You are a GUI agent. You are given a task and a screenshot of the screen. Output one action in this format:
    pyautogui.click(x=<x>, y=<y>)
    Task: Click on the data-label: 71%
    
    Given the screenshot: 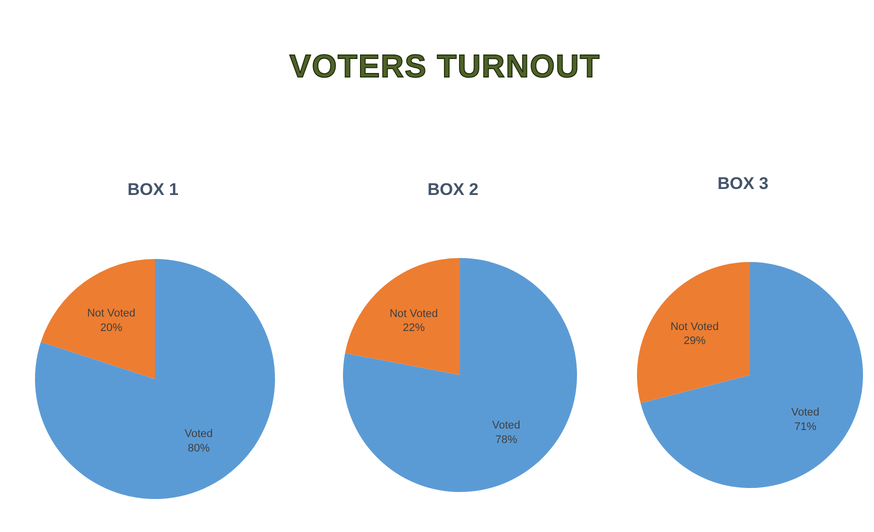 What is the action you would take?
    pyautogui.click(x=805, y=427)
    